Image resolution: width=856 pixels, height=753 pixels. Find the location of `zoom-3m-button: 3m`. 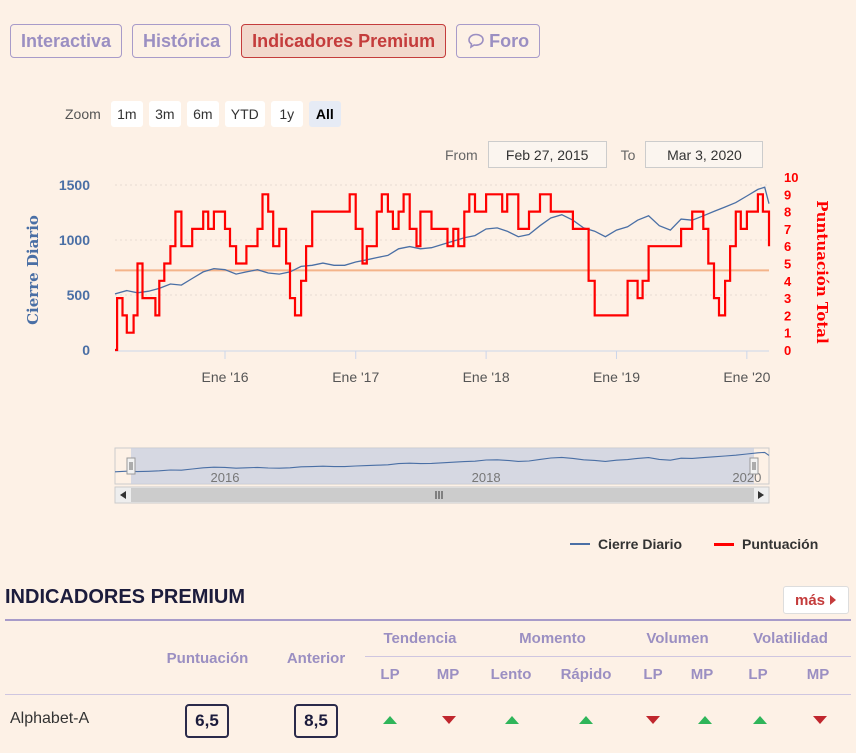

zoom-3m-button: 3m is located at coordinates (164, 114).